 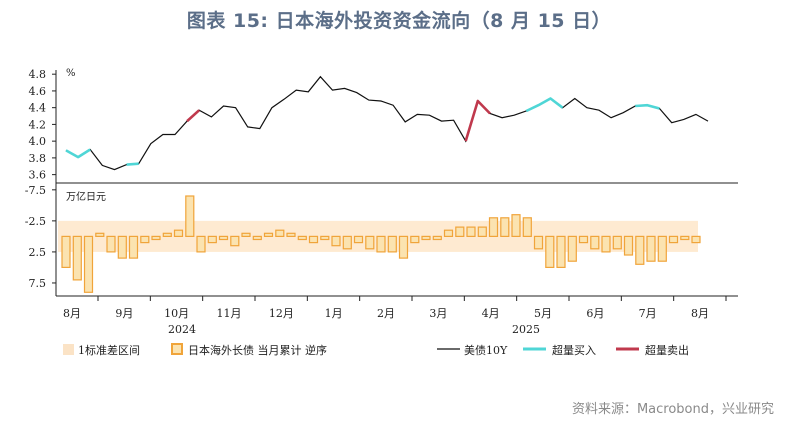 What do you see at coordinates (672, 409) in the screenshot?
I see `source-note: 资料来源：Macrobond，兴业研究` at bounding box center [672, 409].